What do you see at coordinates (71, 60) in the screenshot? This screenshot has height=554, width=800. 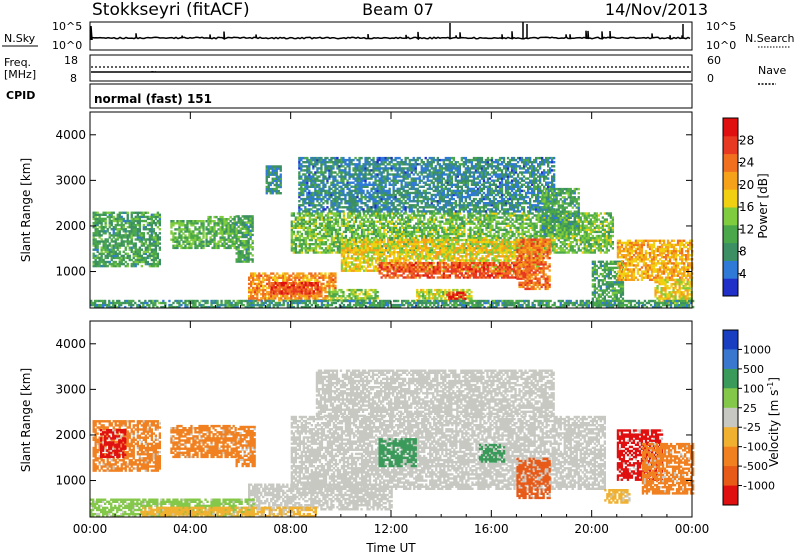 I see `freq-left-tick-high: 18` at bounding box center [71, 60].